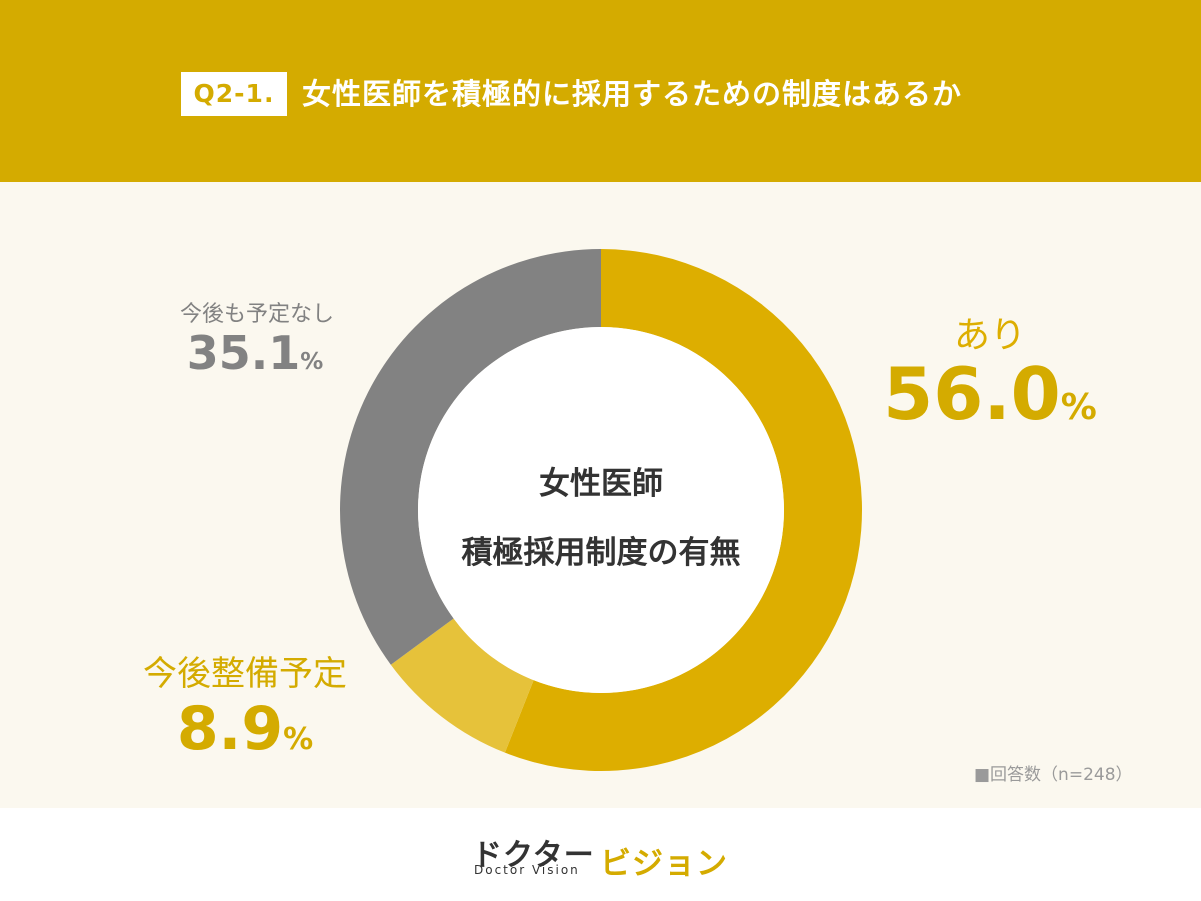 The image size is (1201, 901). I want to click on question-badge: Q2-1., so click(234, 94).